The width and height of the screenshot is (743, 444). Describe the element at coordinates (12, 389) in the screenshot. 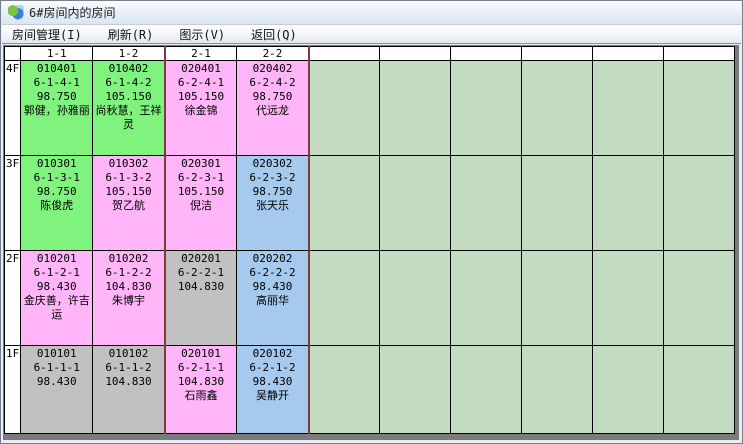

I see `floor-label-1f: 1F` at that location.